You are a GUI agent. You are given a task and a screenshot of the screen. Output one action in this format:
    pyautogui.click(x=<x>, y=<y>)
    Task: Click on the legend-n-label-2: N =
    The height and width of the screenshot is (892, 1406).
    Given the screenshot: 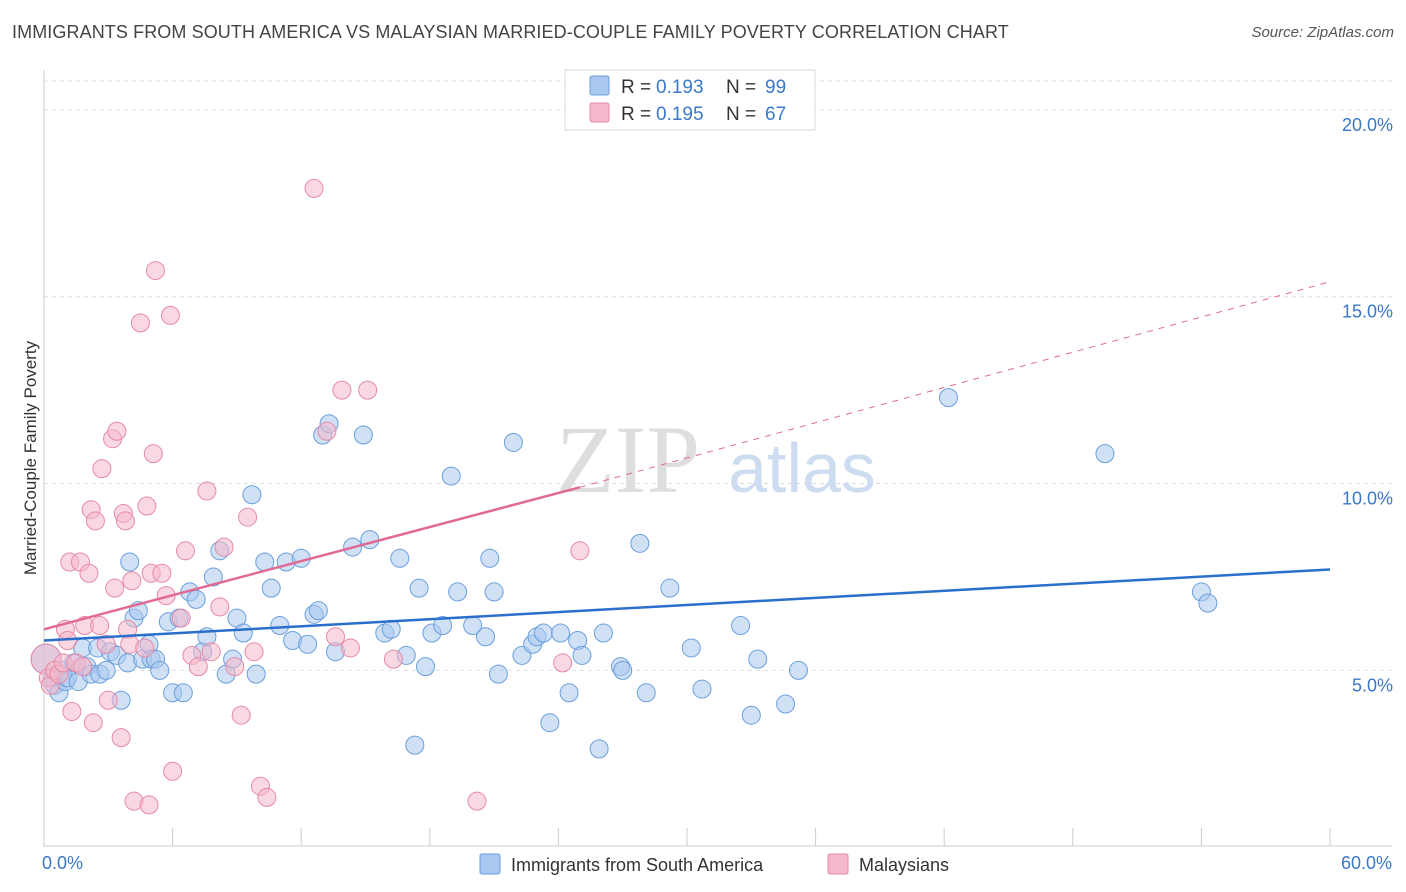 What is the action you would take?
    pyautogui.click(x=743, y=114)
    